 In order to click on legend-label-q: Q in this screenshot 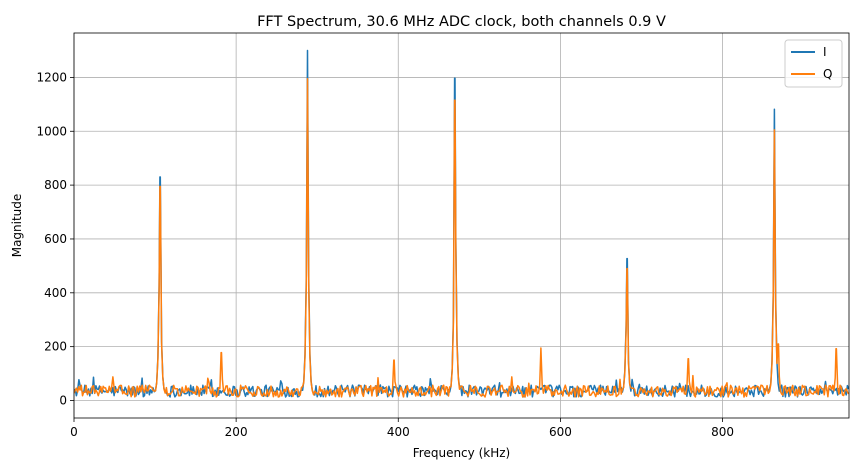, I will do `click(827, 74)`.